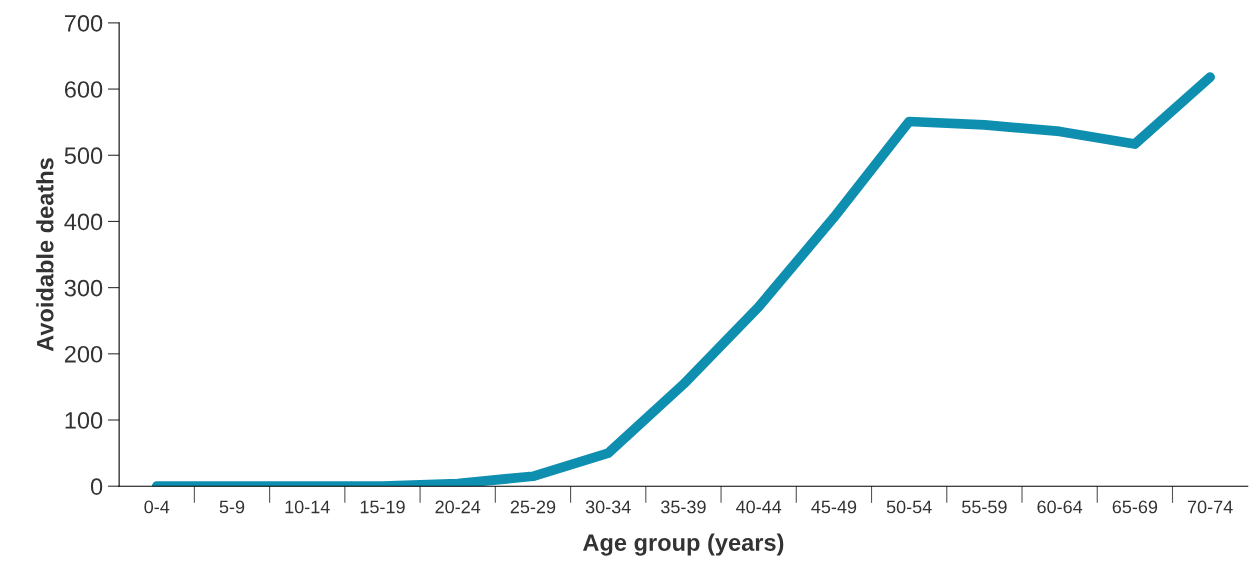 This screenshot has height=572, width=1254. What do you see at coordinates (307, 507) in the screenshot?
I see `x-tick-label: 10-14` at bounding box center [307, 507].